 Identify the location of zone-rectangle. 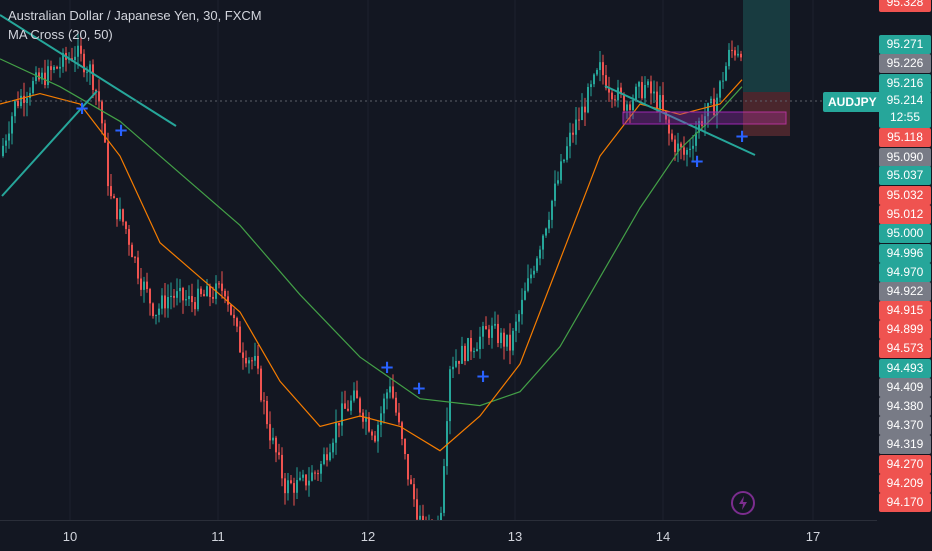
(704, 118).